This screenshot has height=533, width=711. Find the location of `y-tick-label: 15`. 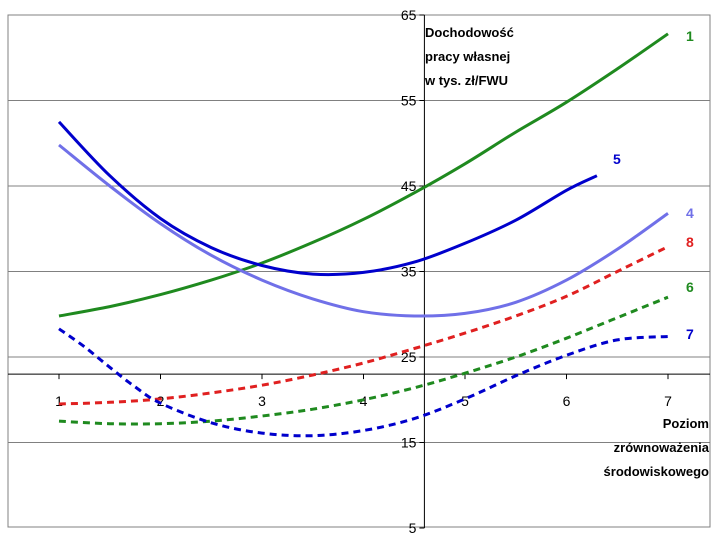

y-tick-label: 15 is located at coordinates (409, 443).